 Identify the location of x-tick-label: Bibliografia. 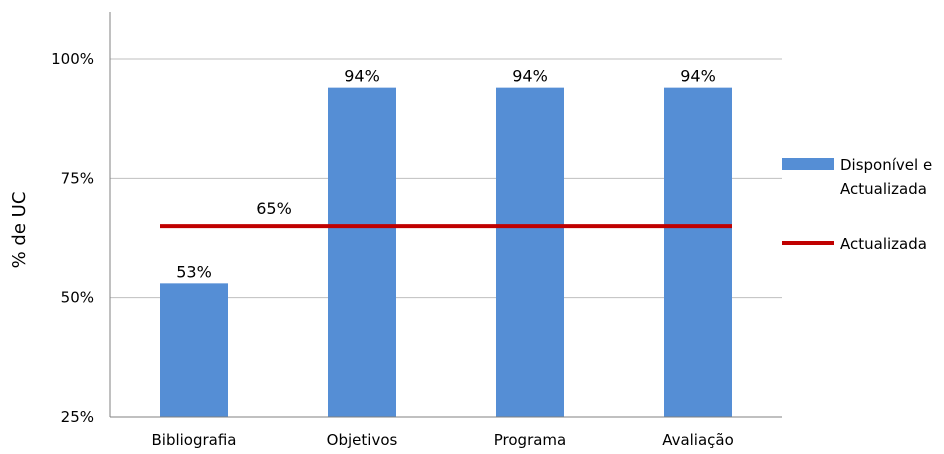
(193, 440).